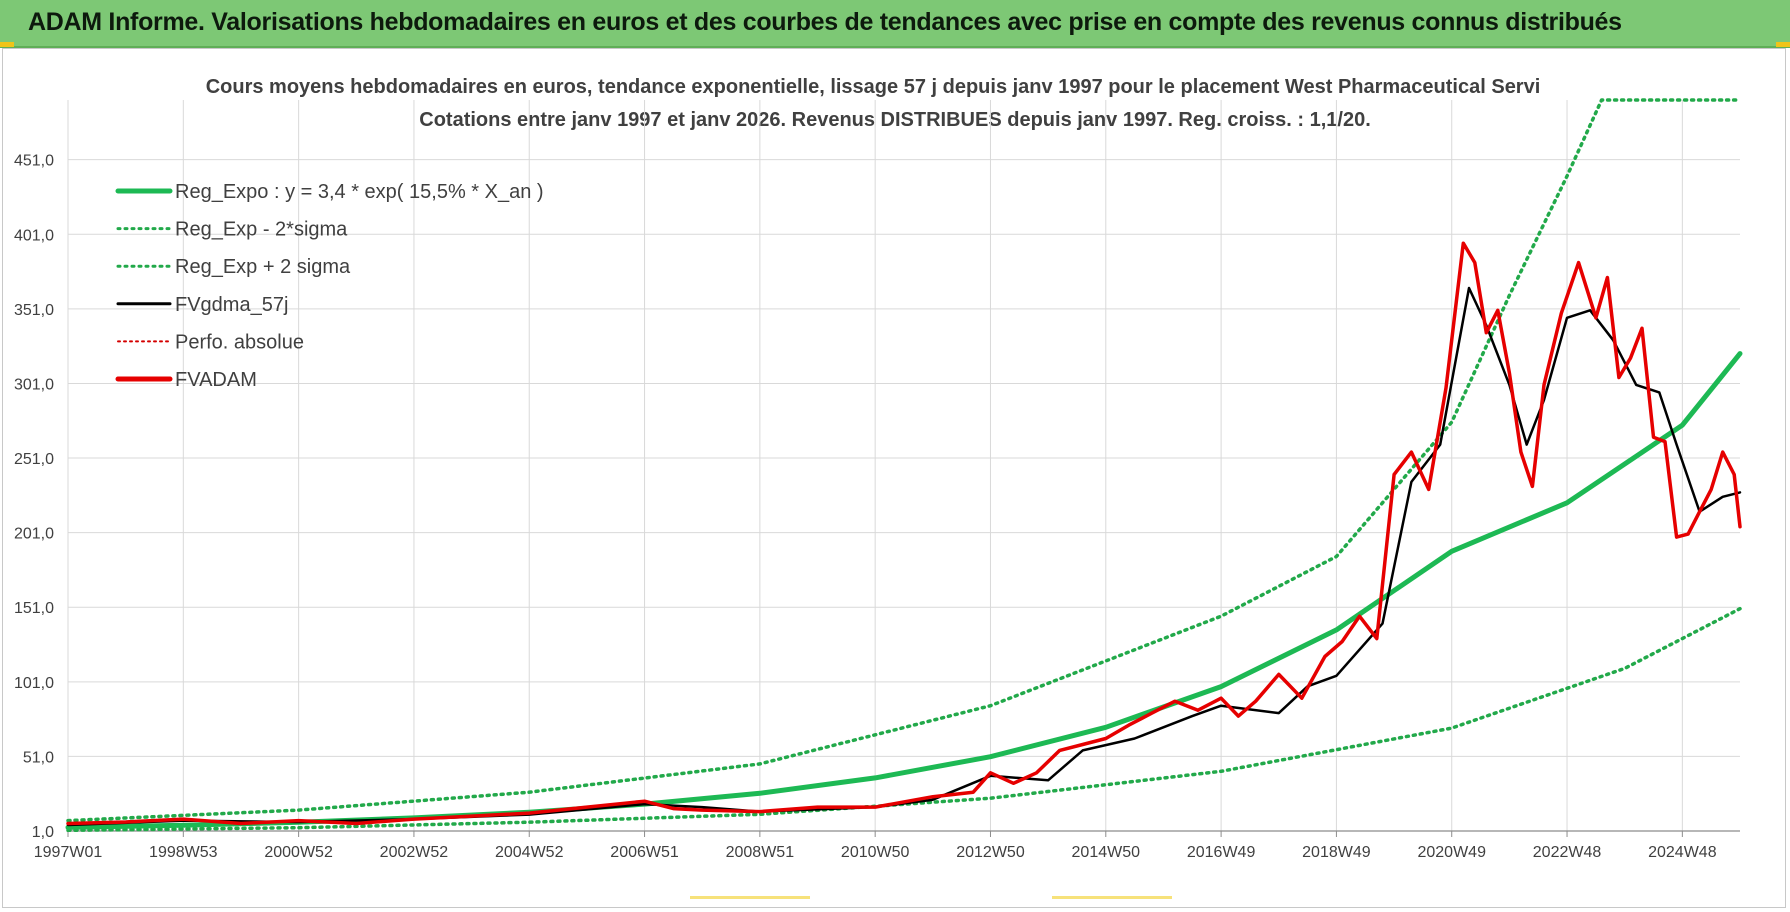  Describe the element at coordinates (34, 534) in the screenshot. I see `y-tick-label: 201,0` at that location.